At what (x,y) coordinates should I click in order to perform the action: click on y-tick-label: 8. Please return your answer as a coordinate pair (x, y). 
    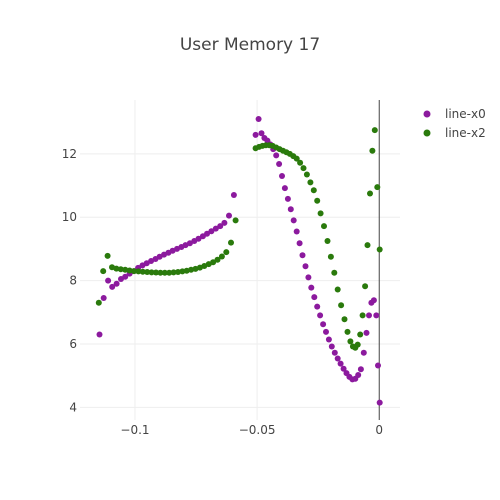
    Looking at the image, I should click on (73, 281).